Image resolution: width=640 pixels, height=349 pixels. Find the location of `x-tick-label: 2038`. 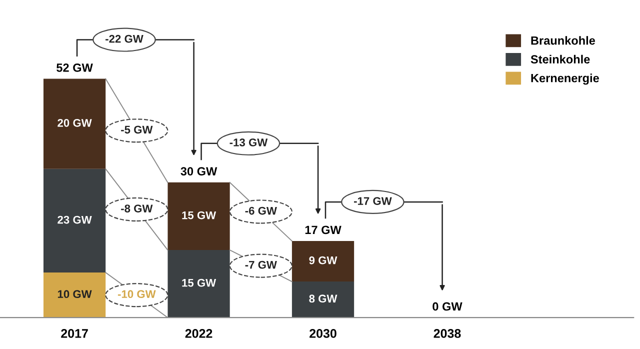

x-tick-label: 2038 is located at coordinates (447, 333).